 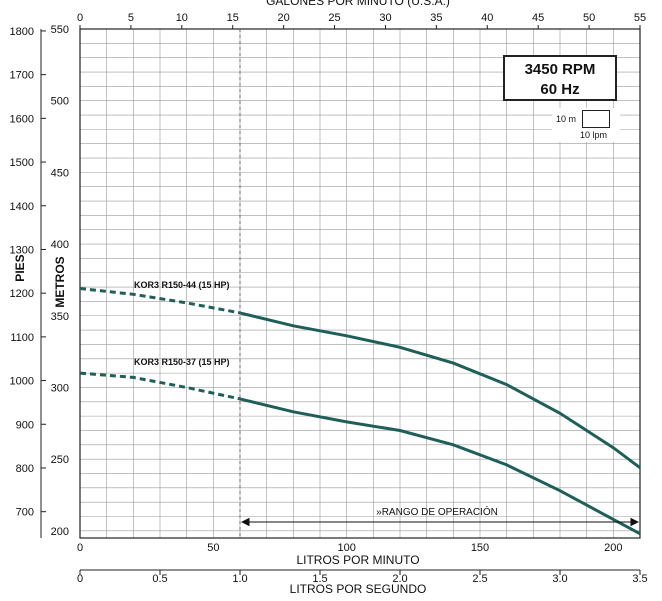 What do you see at coordinates (20, 267) in the screenshot?
I see `y-pies-axis-title: PIES` at bounding box center [20, 267].